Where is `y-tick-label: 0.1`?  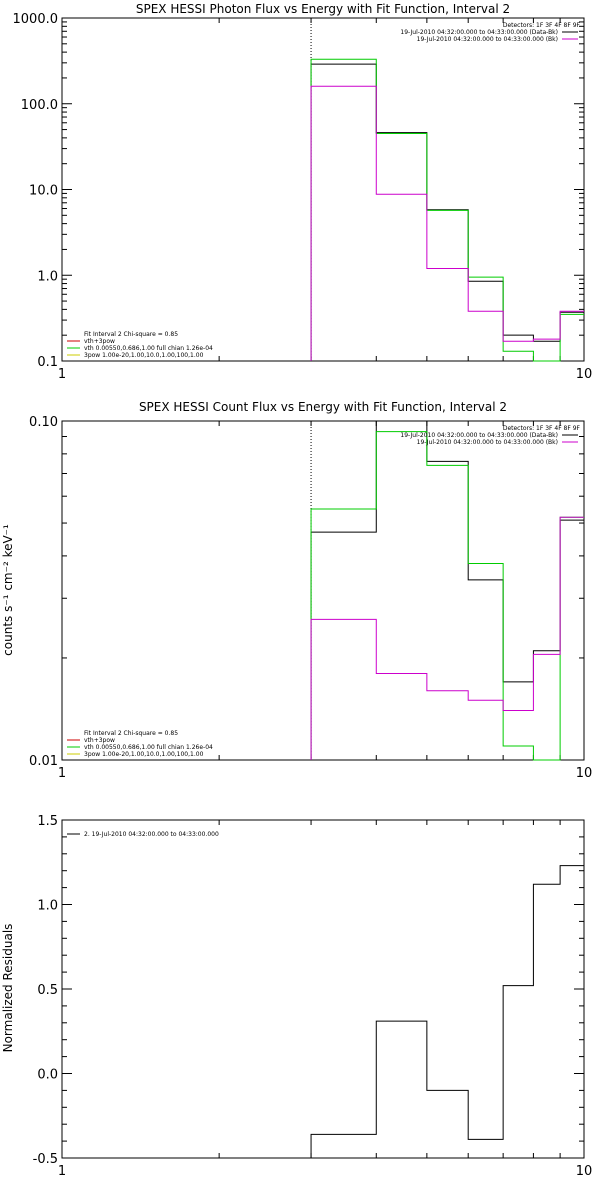 y-tick-label: 0.1 is located at coordinates (47, 362).